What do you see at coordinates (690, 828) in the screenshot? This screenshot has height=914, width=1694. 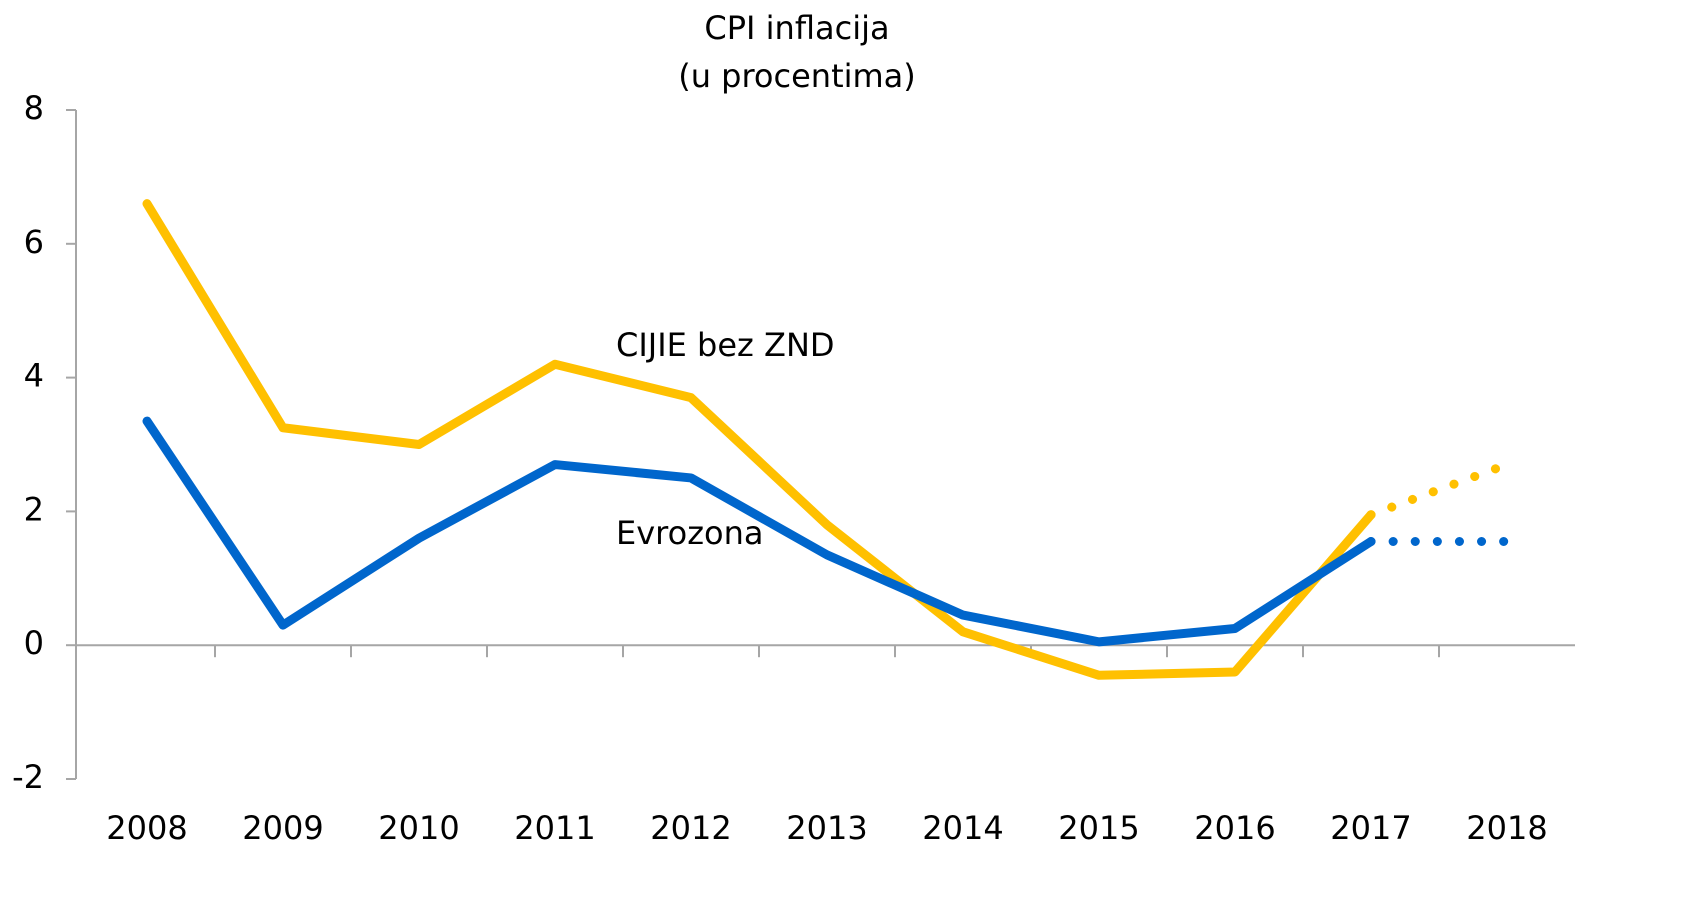 I see `x-tick-label: 2012` at bounding box center [690, 828].